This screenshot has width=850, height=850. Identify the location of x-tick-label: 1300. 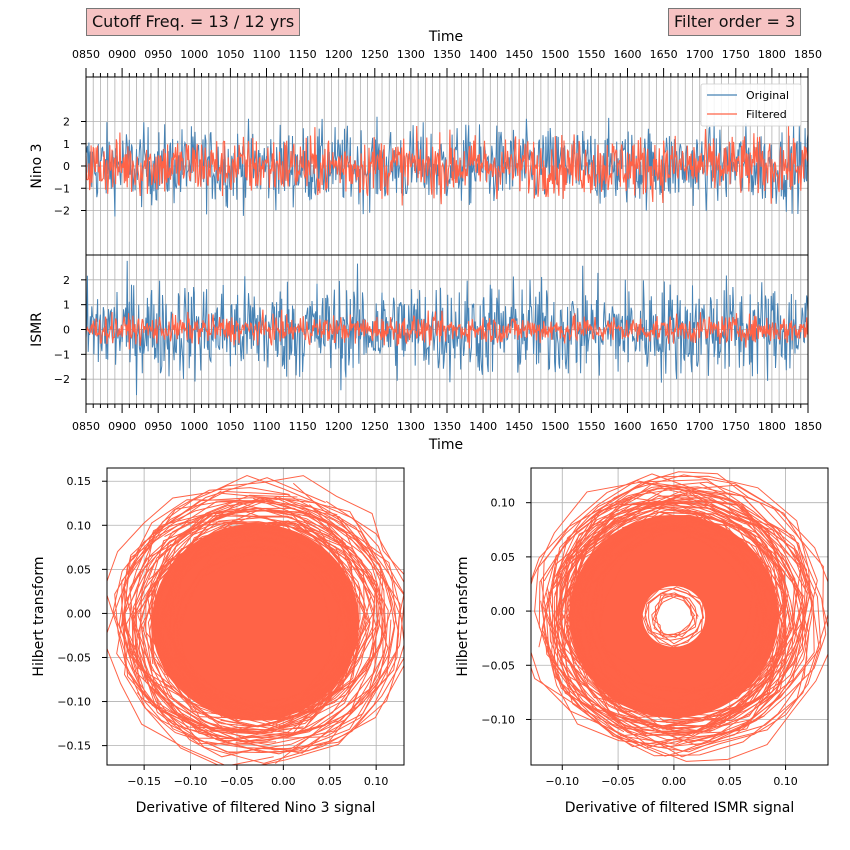
(411, 426).